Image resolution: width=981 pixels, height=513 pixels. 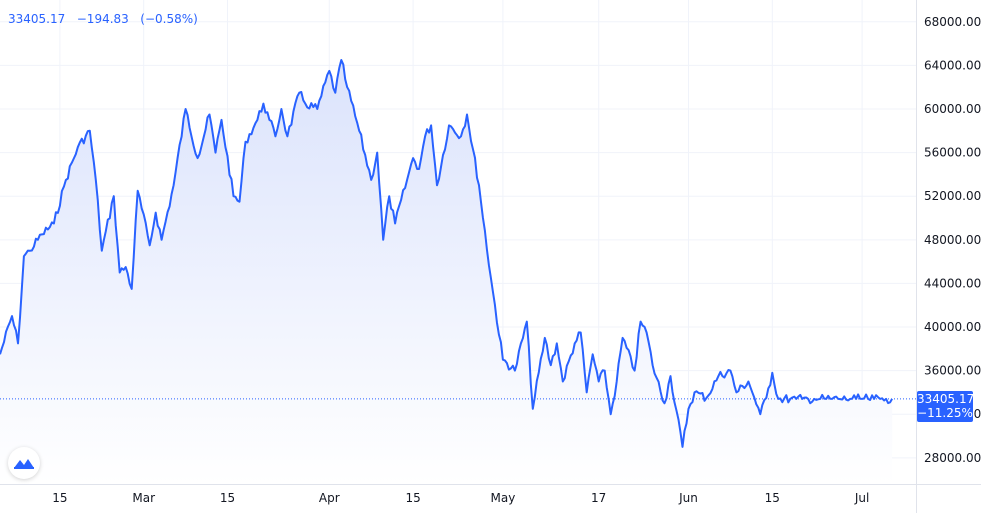 I want to click on y-tick-label: 44000.00, so click(x=952, y=283).